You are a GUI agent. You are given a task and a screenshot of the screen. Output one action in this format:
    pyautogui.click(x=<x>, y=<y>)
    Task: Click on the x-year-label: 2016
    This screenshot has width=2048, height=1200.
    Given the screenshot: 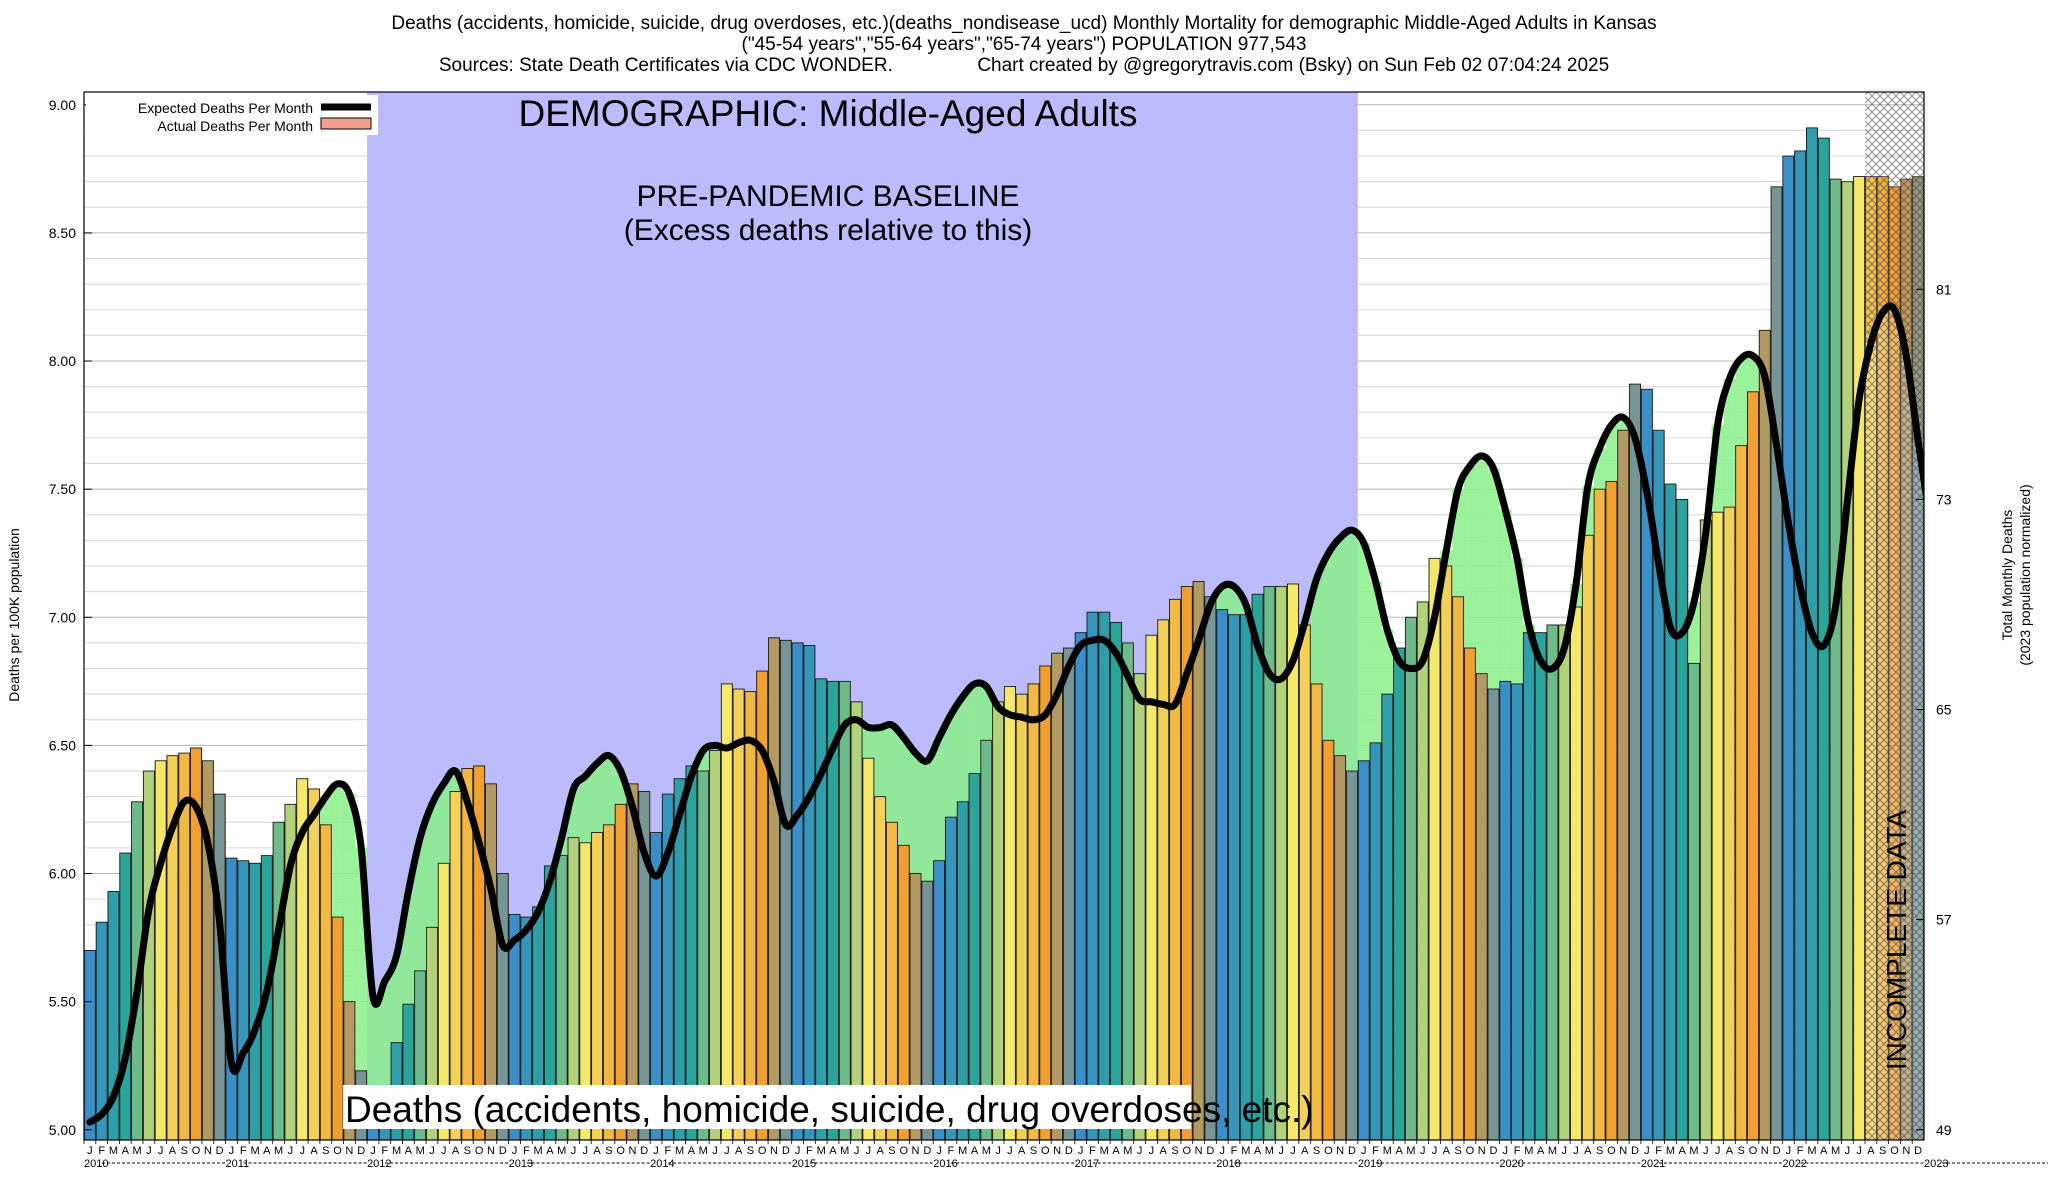 What is the action you would take?
    pyautogui.click(x=945, y=1164)
    